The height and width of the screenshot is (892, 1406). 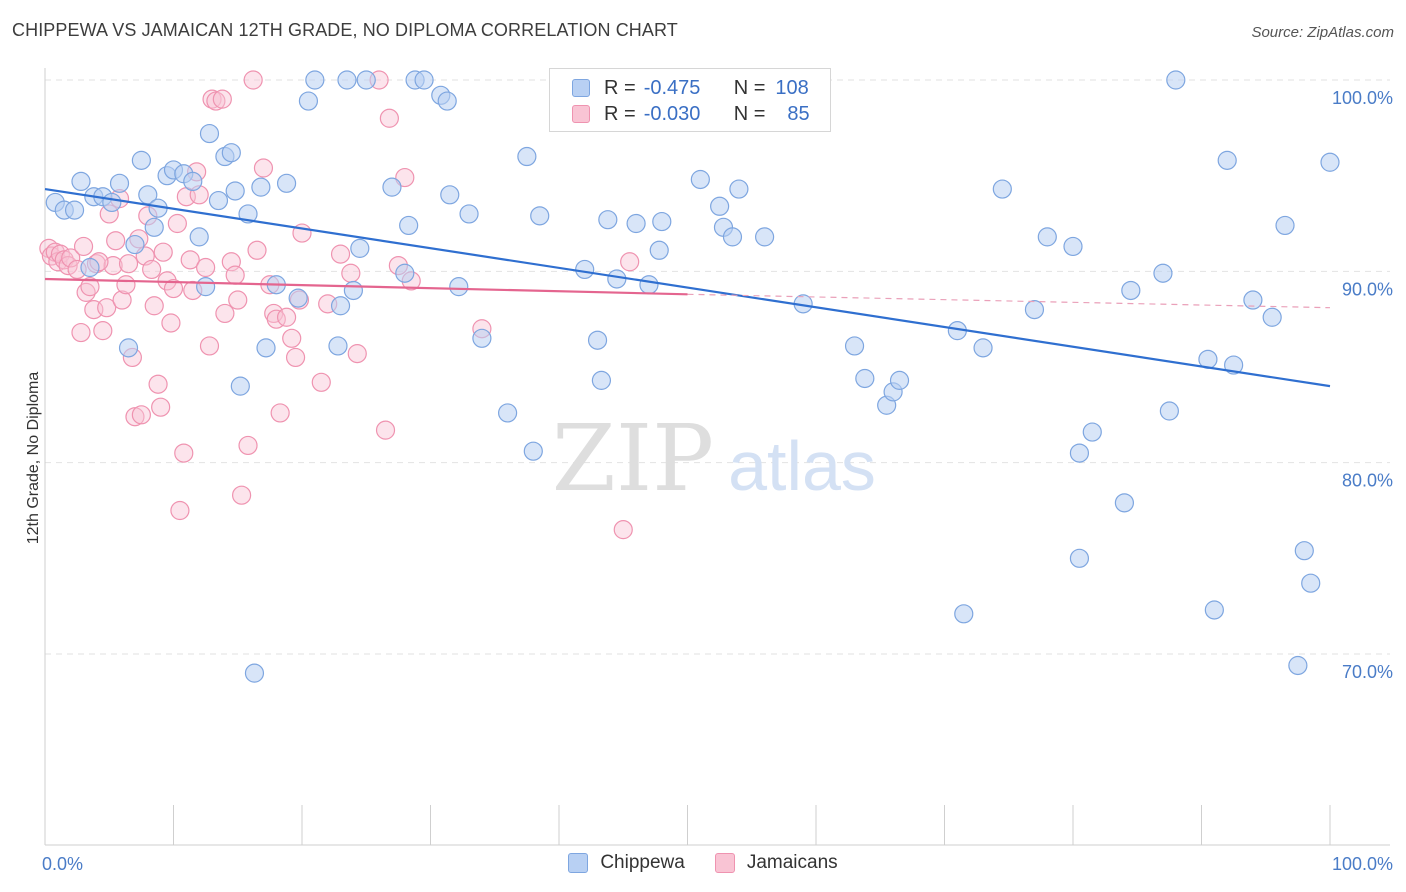 I want to click on legend-r-value: -0.475, so click(x=672, y=87).